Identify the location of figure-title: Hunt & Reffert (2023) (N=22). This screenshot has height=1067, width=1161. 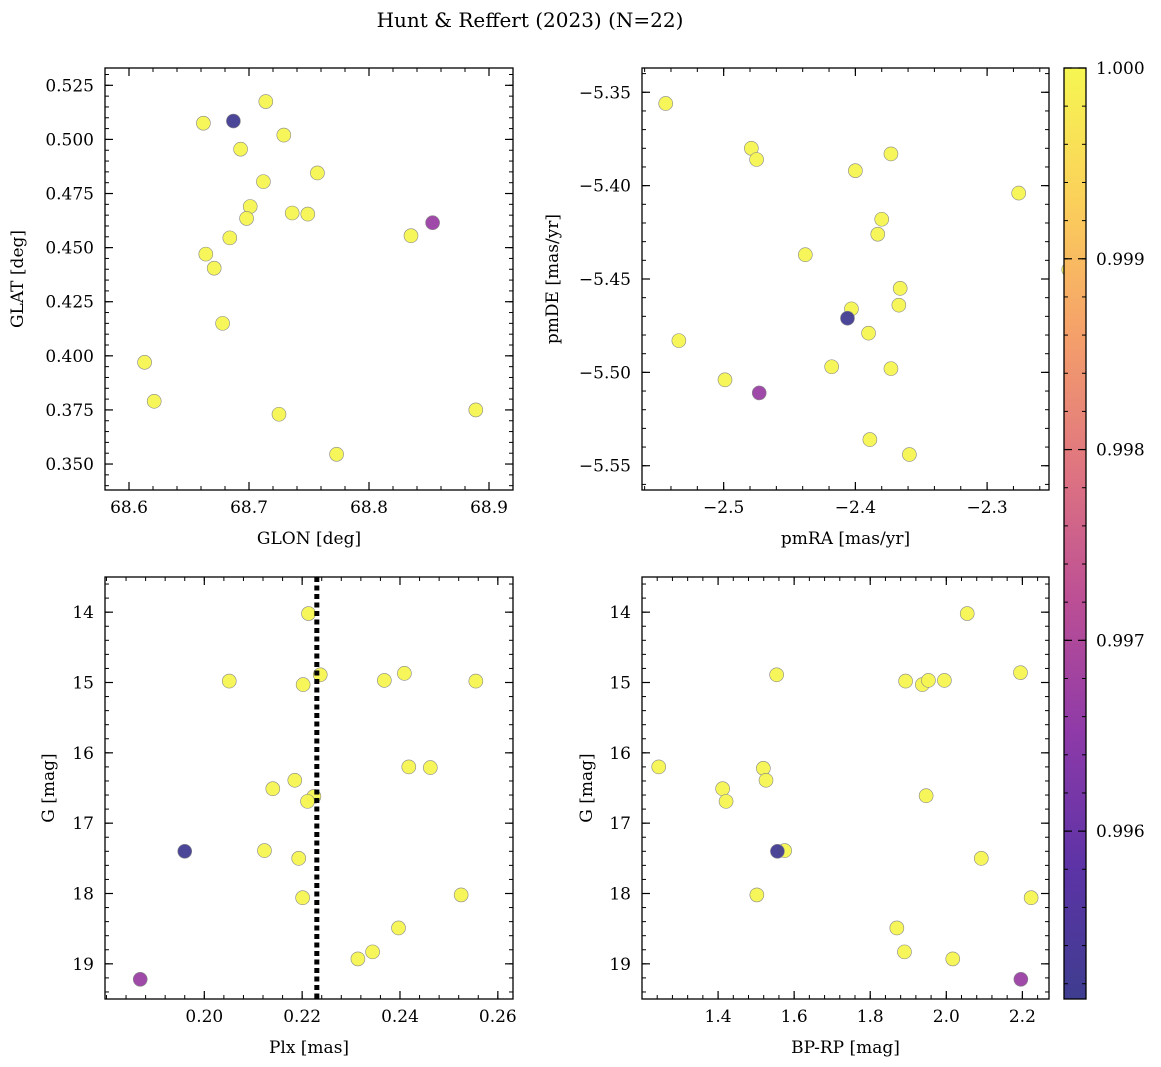
(530, 20).